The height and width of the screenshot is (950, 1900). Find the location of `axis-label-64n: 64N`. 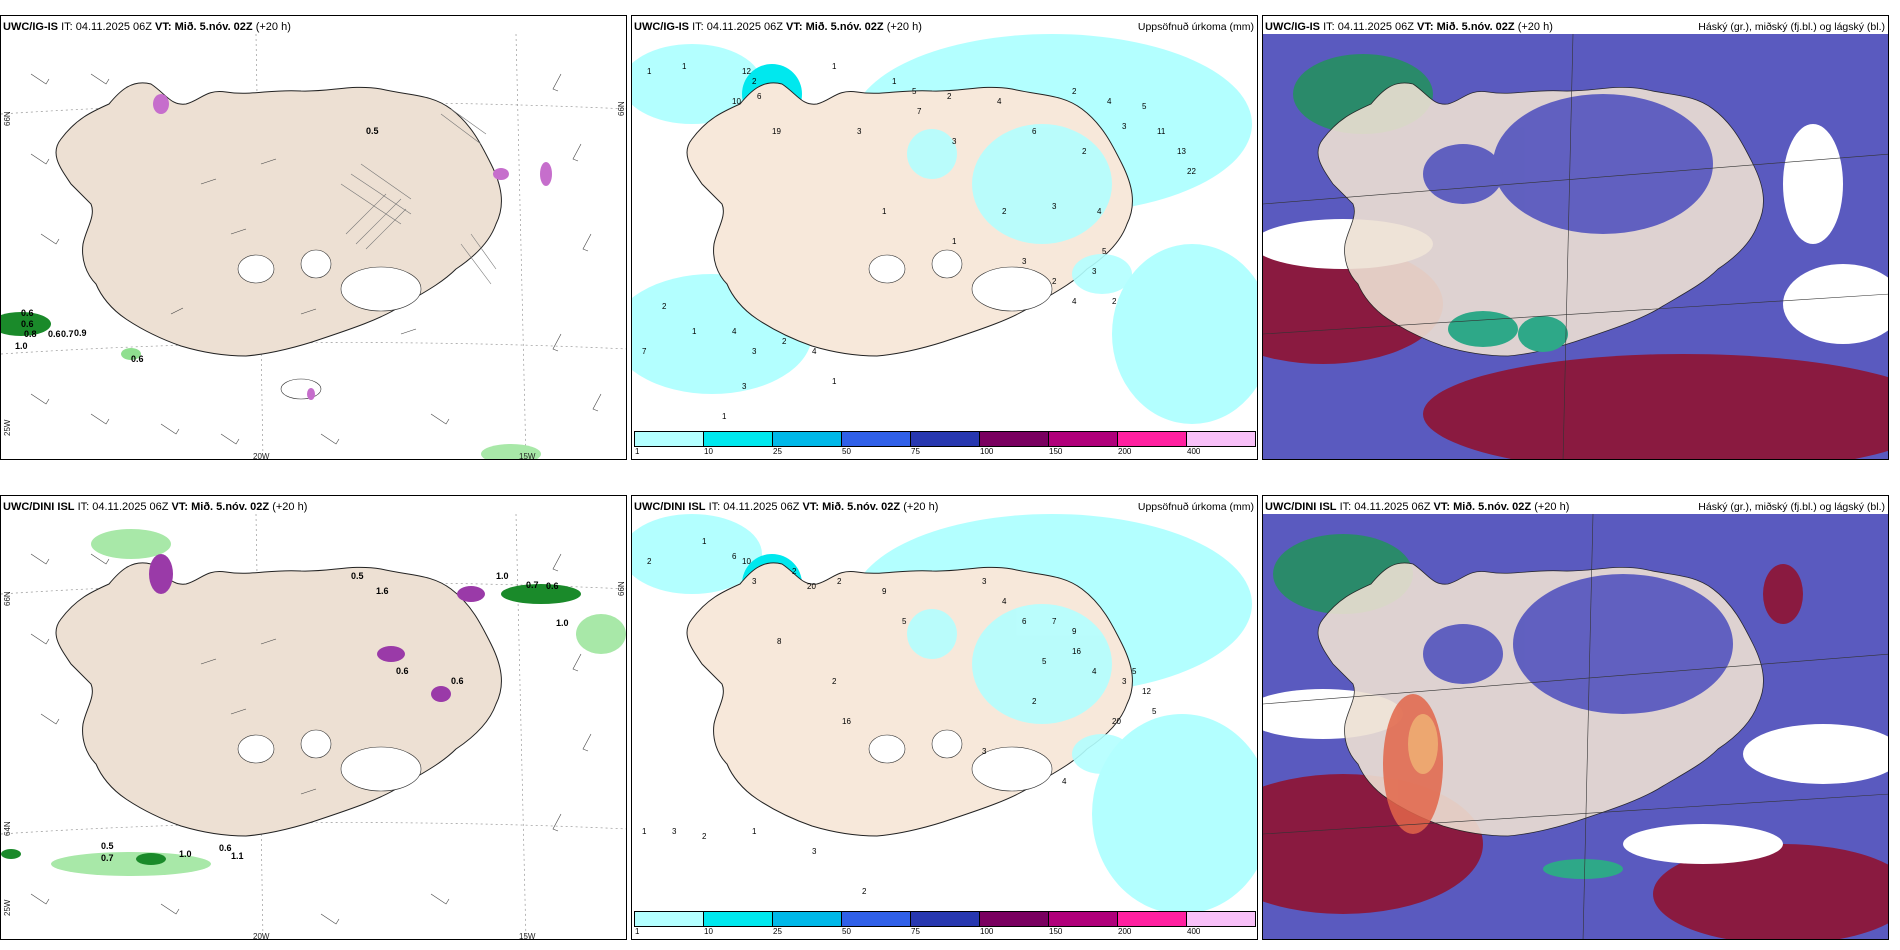

axis-label-64n: 64N is located at coordinates (7, 828).